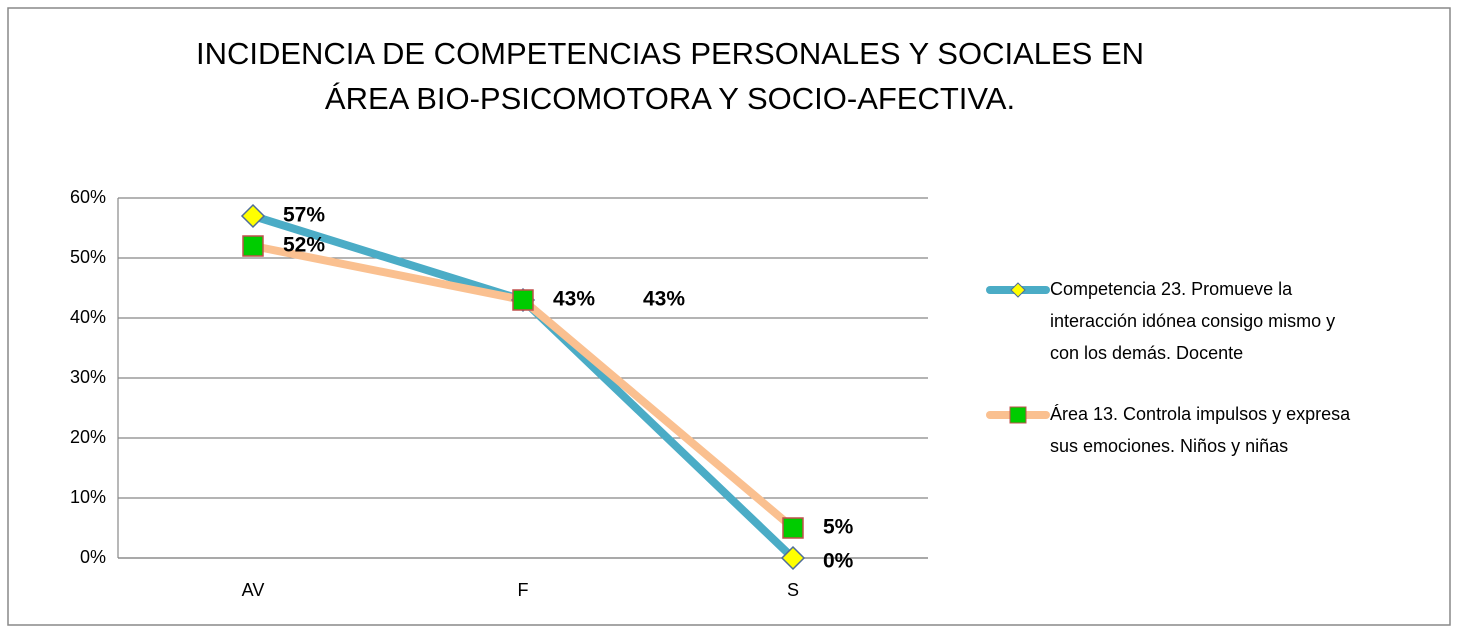 The height and width of the screenshot is (631, 1458). What do you see at coordinates (93, 557) in the screenshot?
I see `y-tick-label: 0%` at bounding box center [93, 557].